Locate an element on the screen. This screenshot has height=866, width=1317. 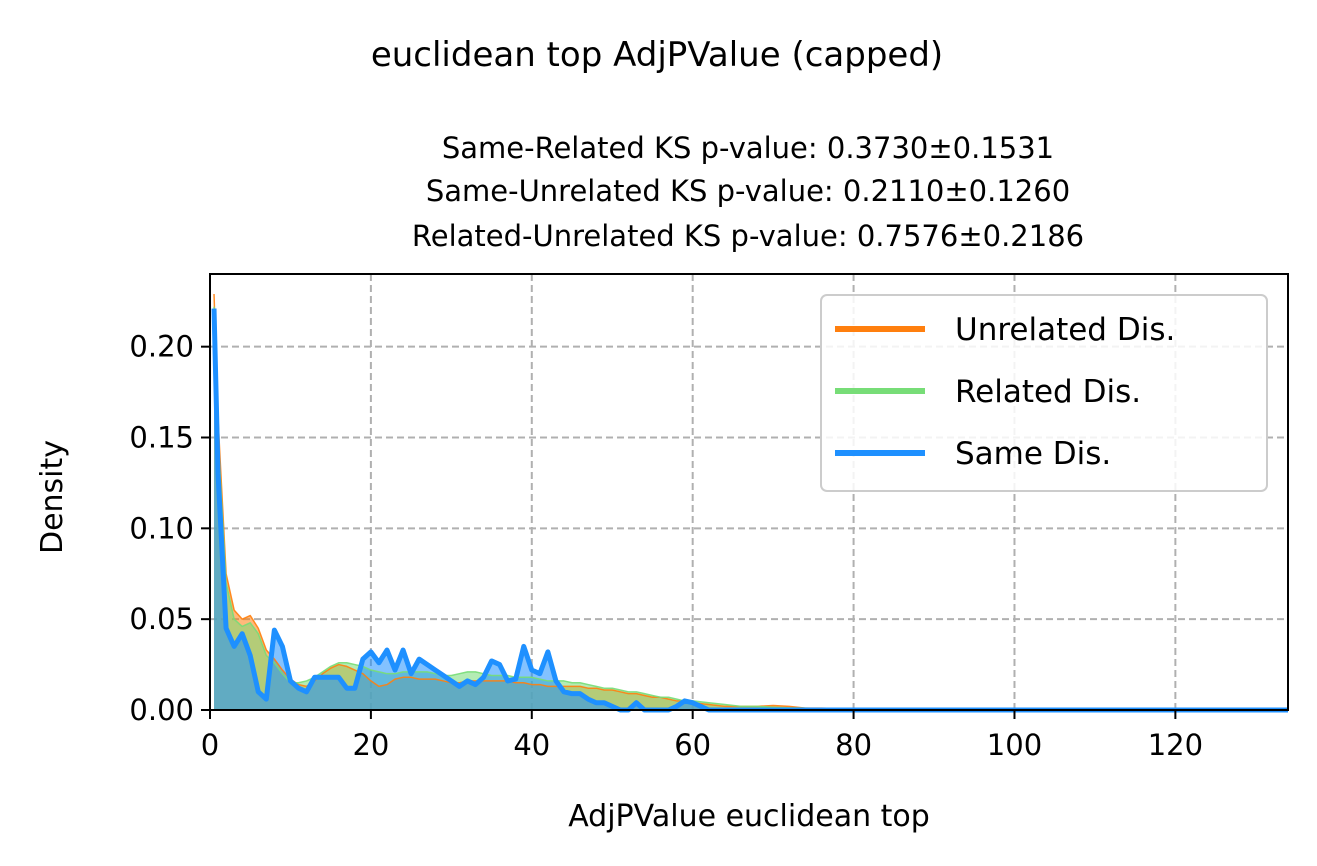
legend: Unrelated Dis. Related Dis. Same Dis. is located at coordinates (1044, 393).